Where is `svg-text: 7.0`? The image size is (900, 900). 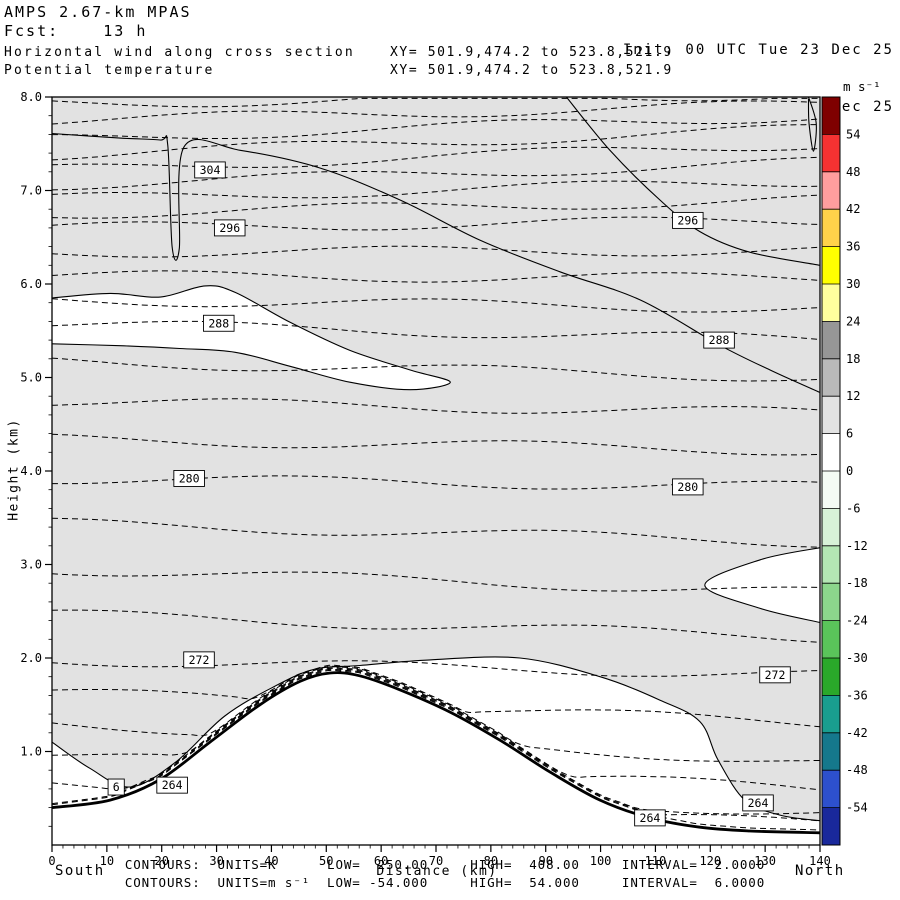
svg-text: 7.0 is located at coordinates (31, 191).